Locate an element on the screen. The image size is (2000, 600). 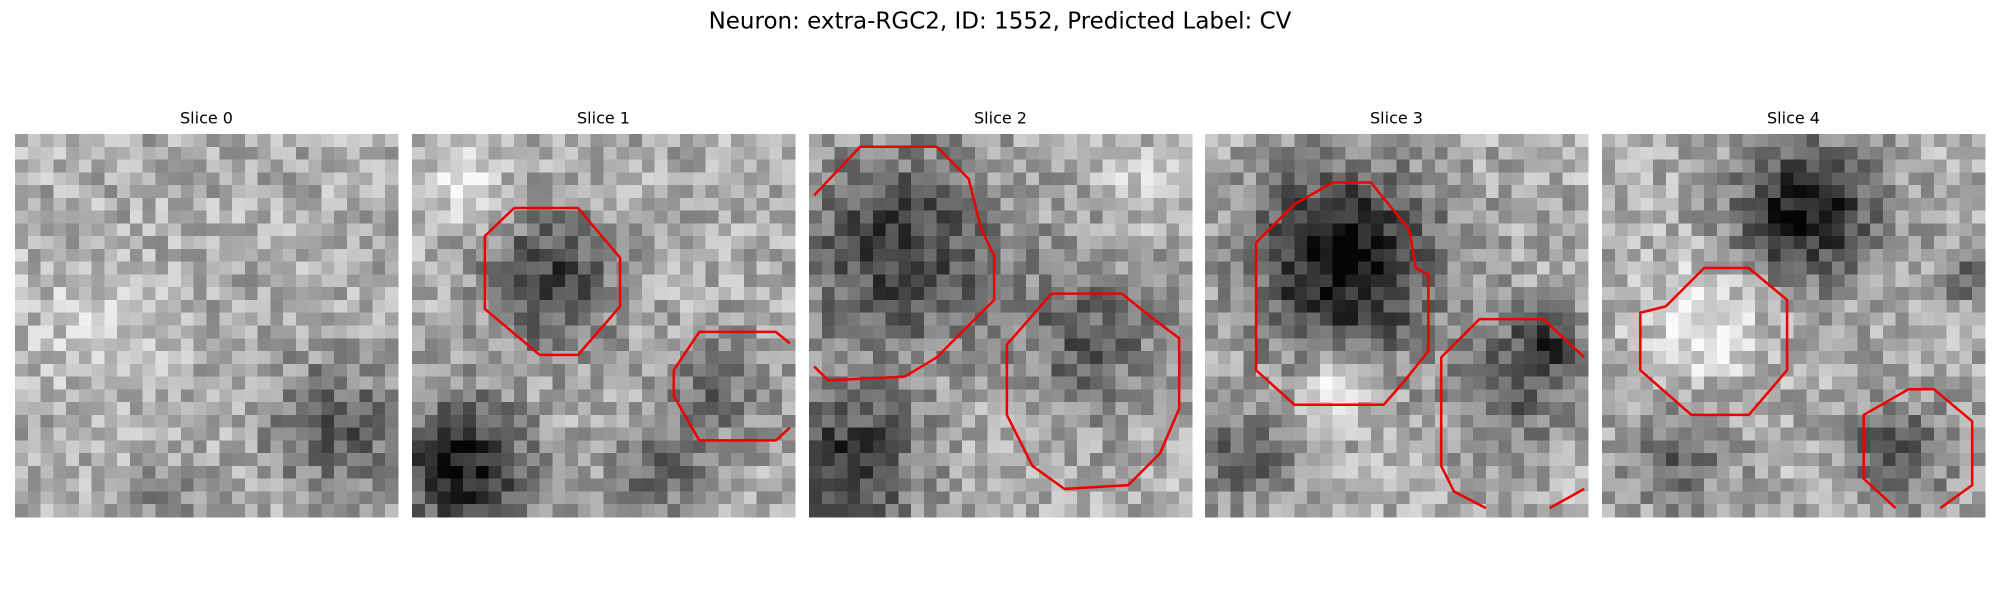
slice-panel: Slice 1 is located at coordinates (604, 313).